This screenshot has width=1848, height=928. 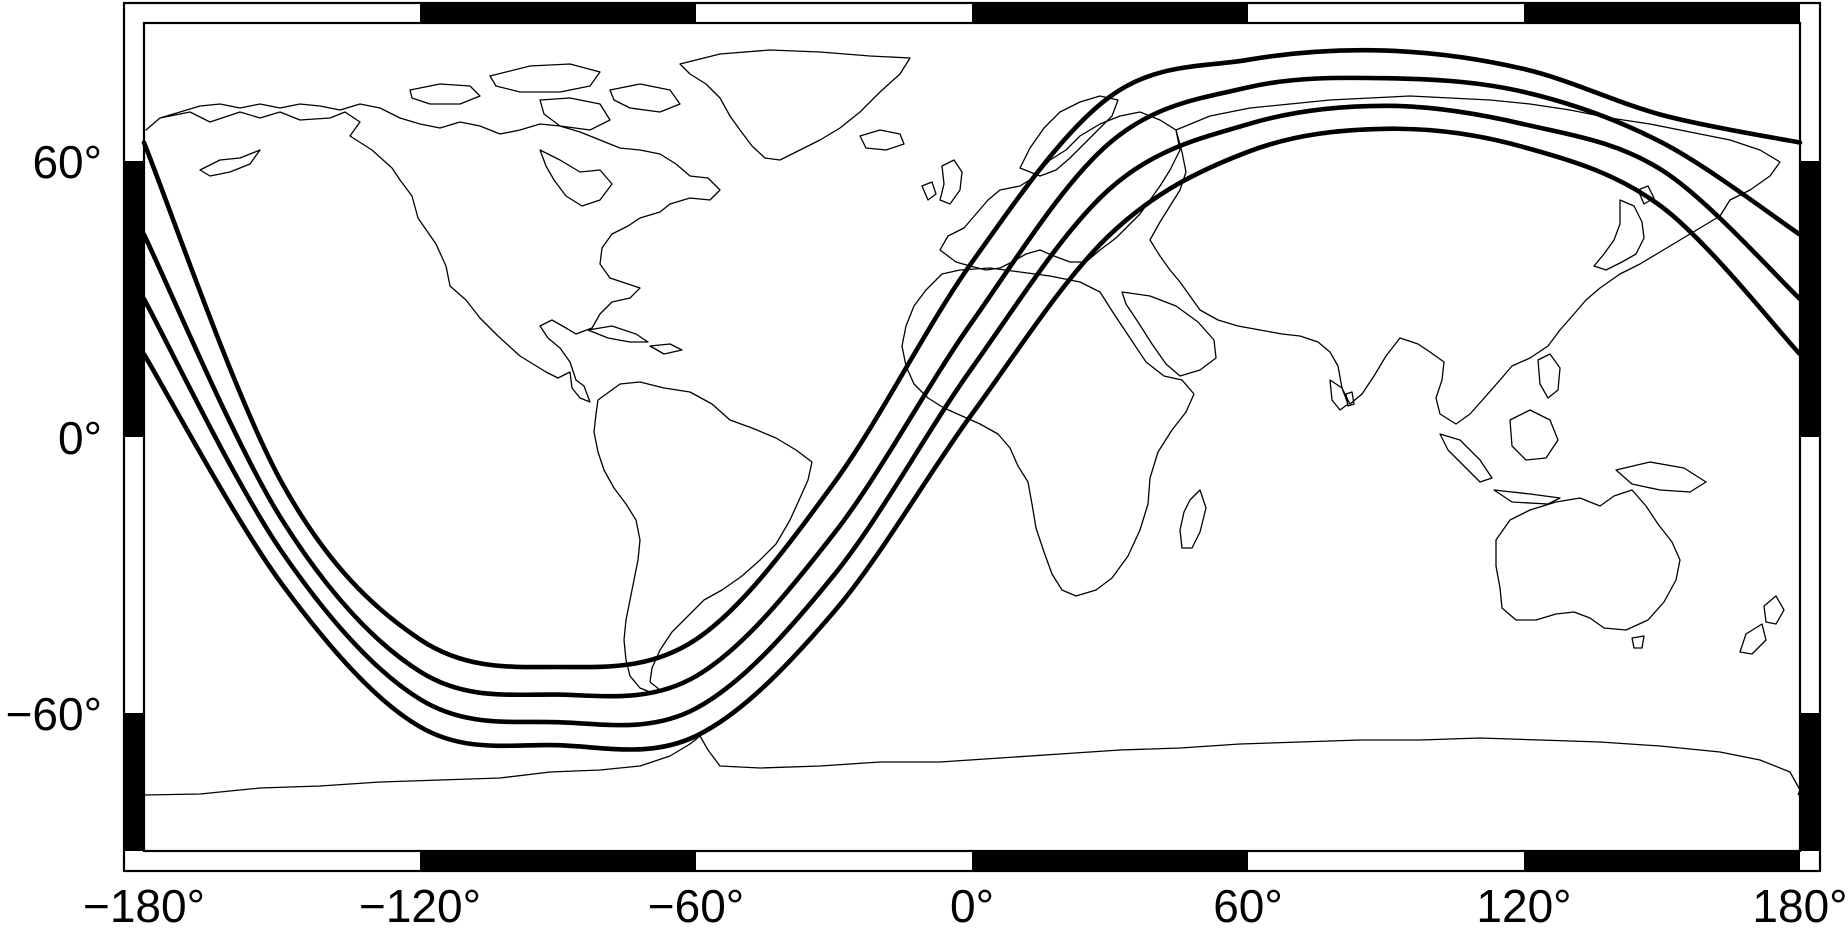 I want to click on coastline-antarctica, so click(x=972, y=765).